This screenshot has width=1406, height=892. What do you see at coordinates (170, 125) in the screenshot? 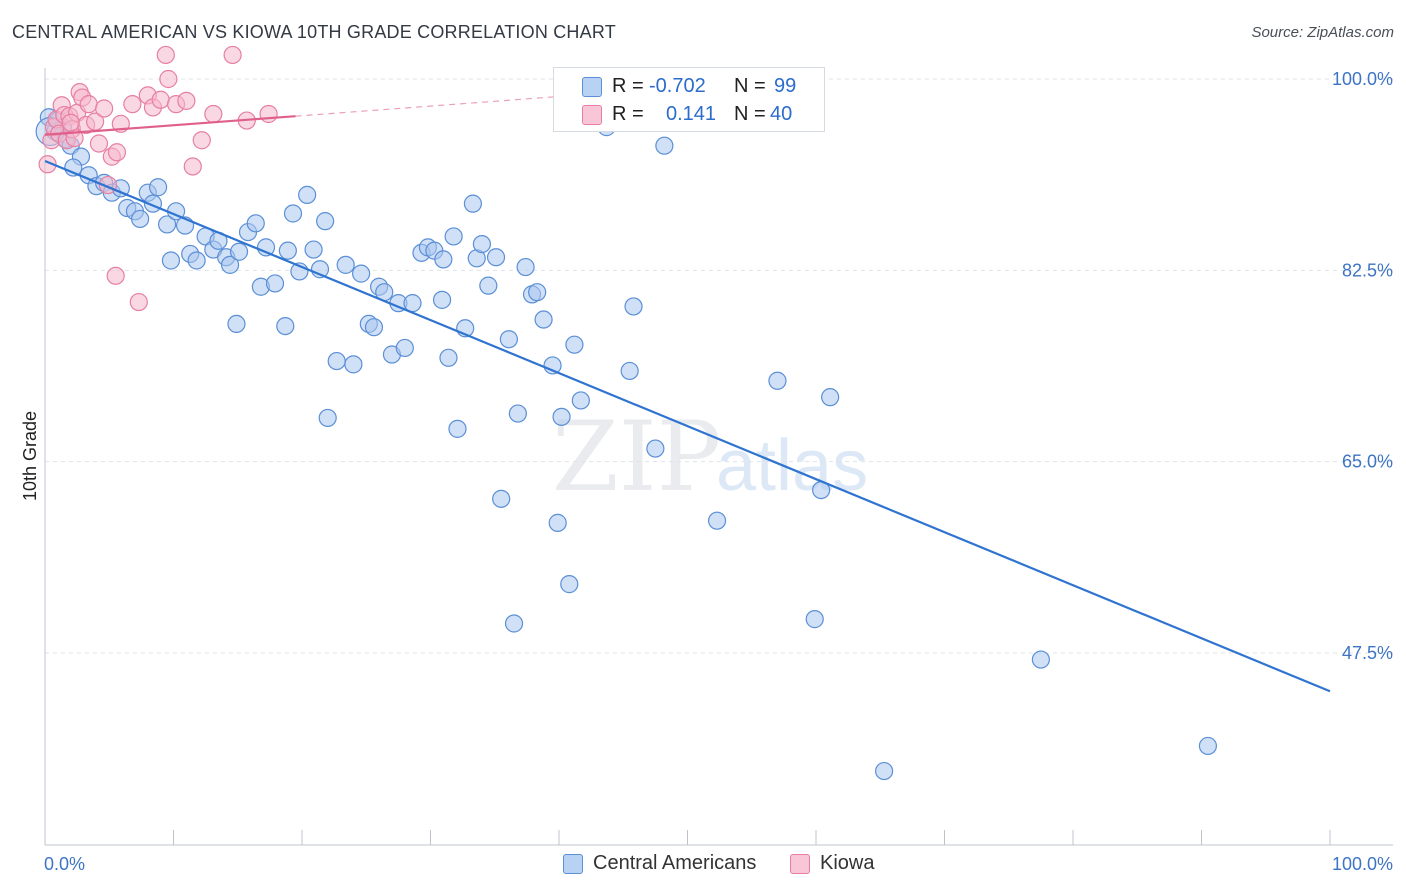
I see `trend-line-kiowa` at bounding box center [170, 125].